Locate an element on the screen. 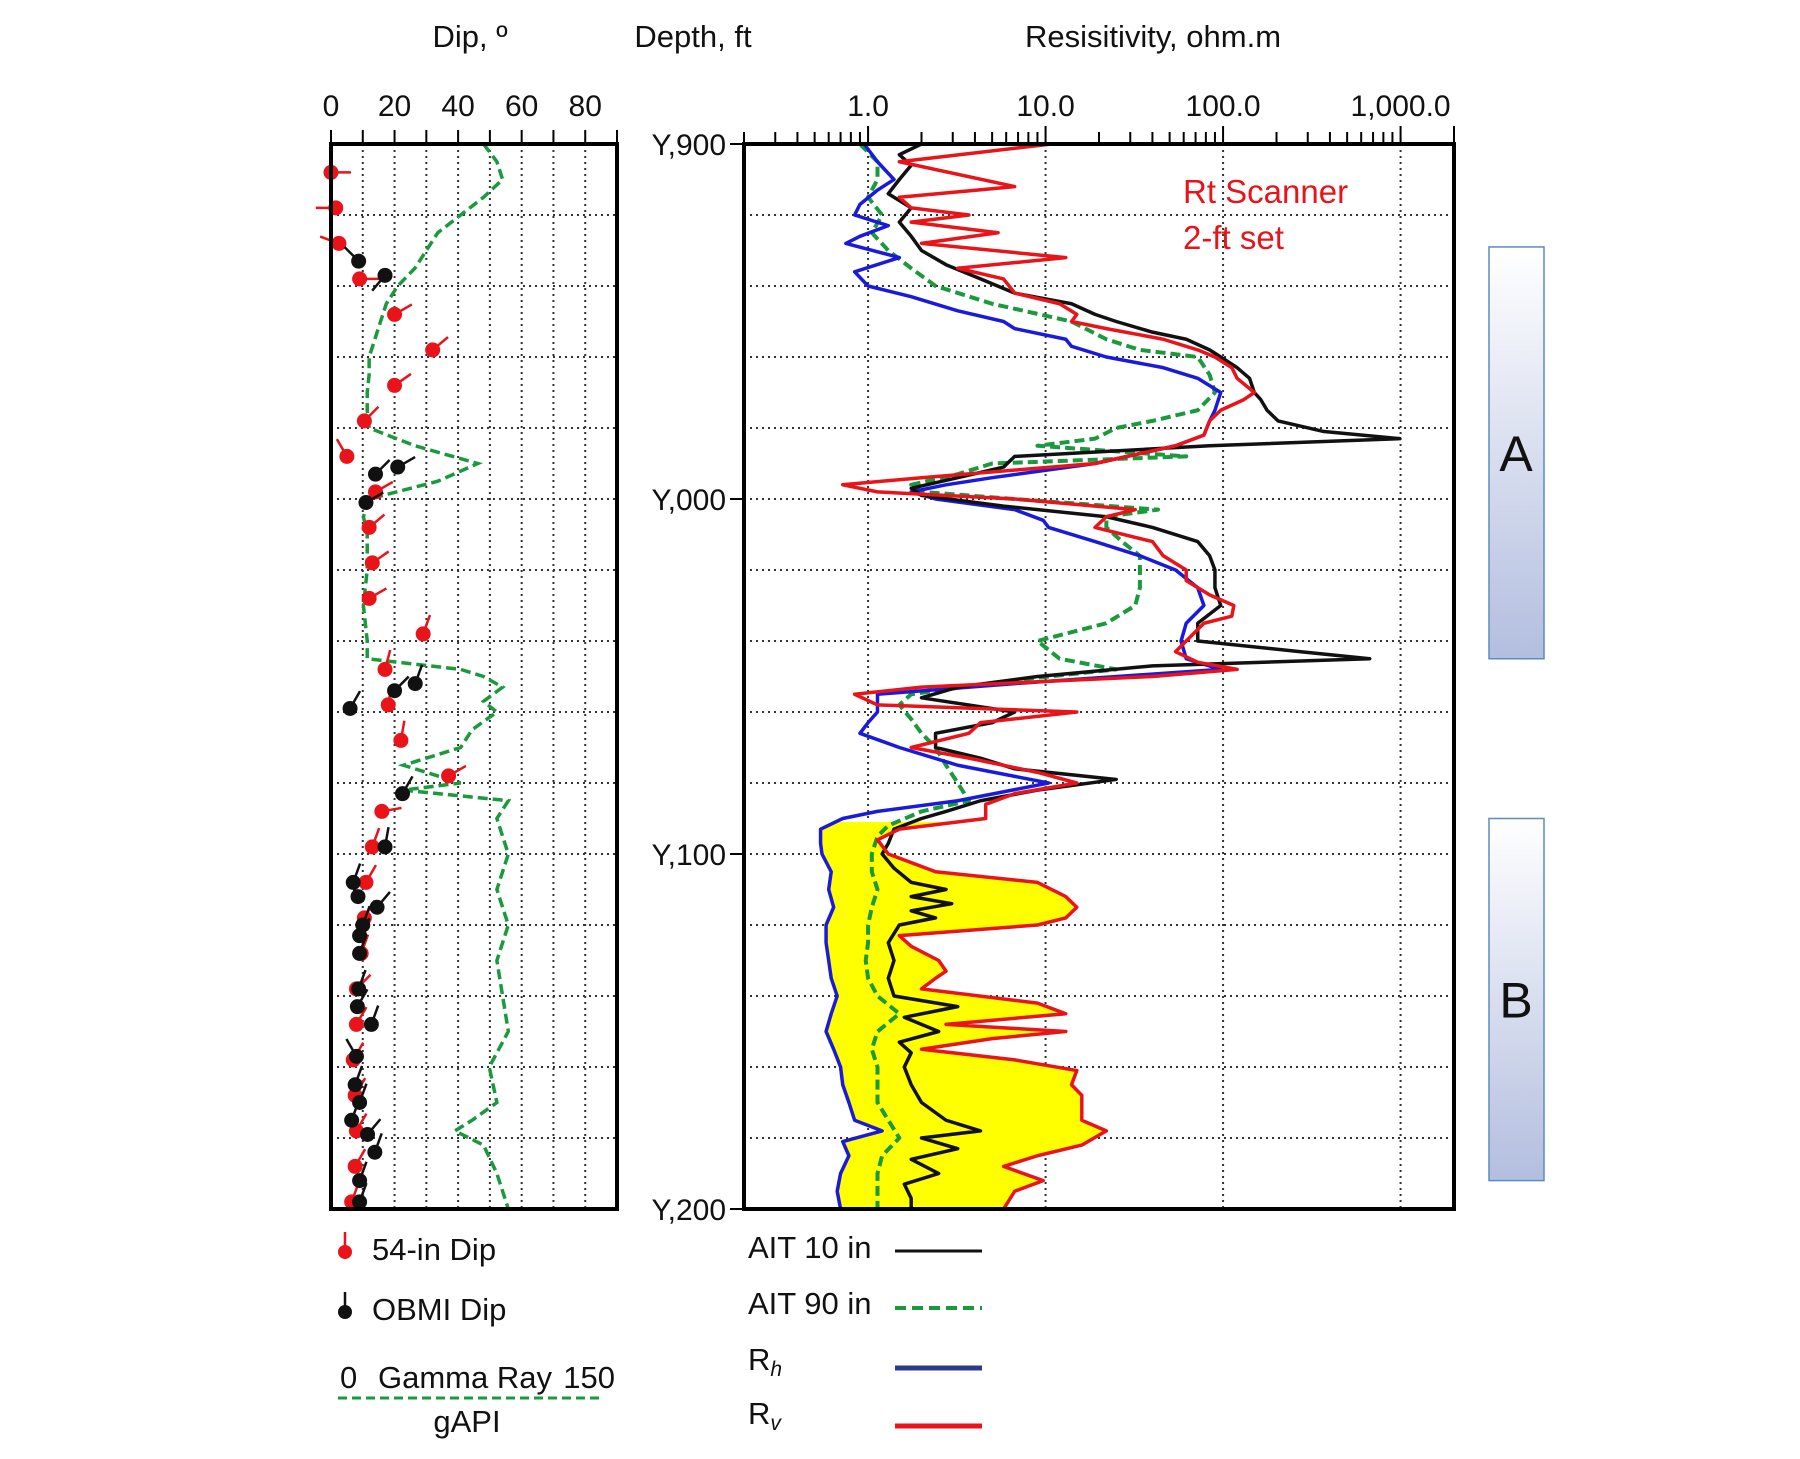  dip-tick-label: 80 is located at coordinates (585, 106).